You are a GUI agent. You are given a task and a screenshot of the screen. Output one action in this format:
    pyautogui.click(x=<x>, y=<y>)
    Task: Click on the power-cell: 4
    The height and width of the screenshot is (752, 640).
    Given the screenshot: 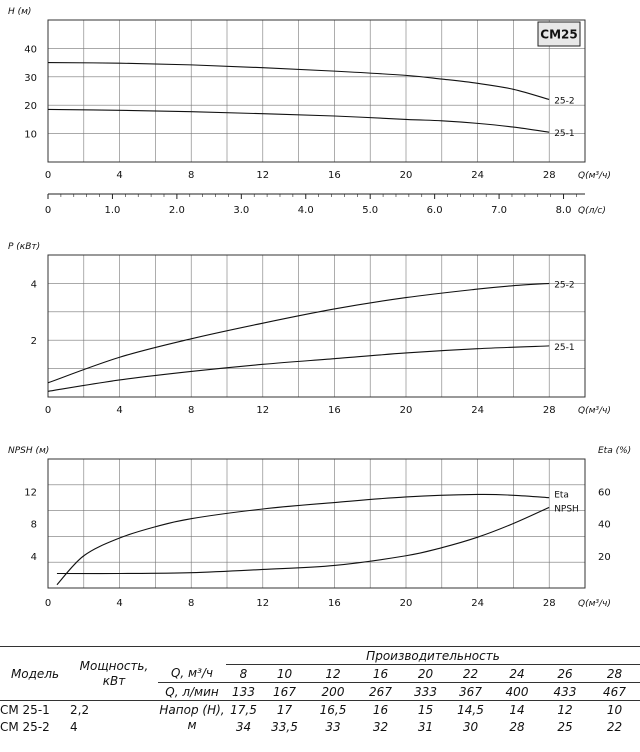 What is the action you would take?
    pyautogui.click(x=74, y=726)
    